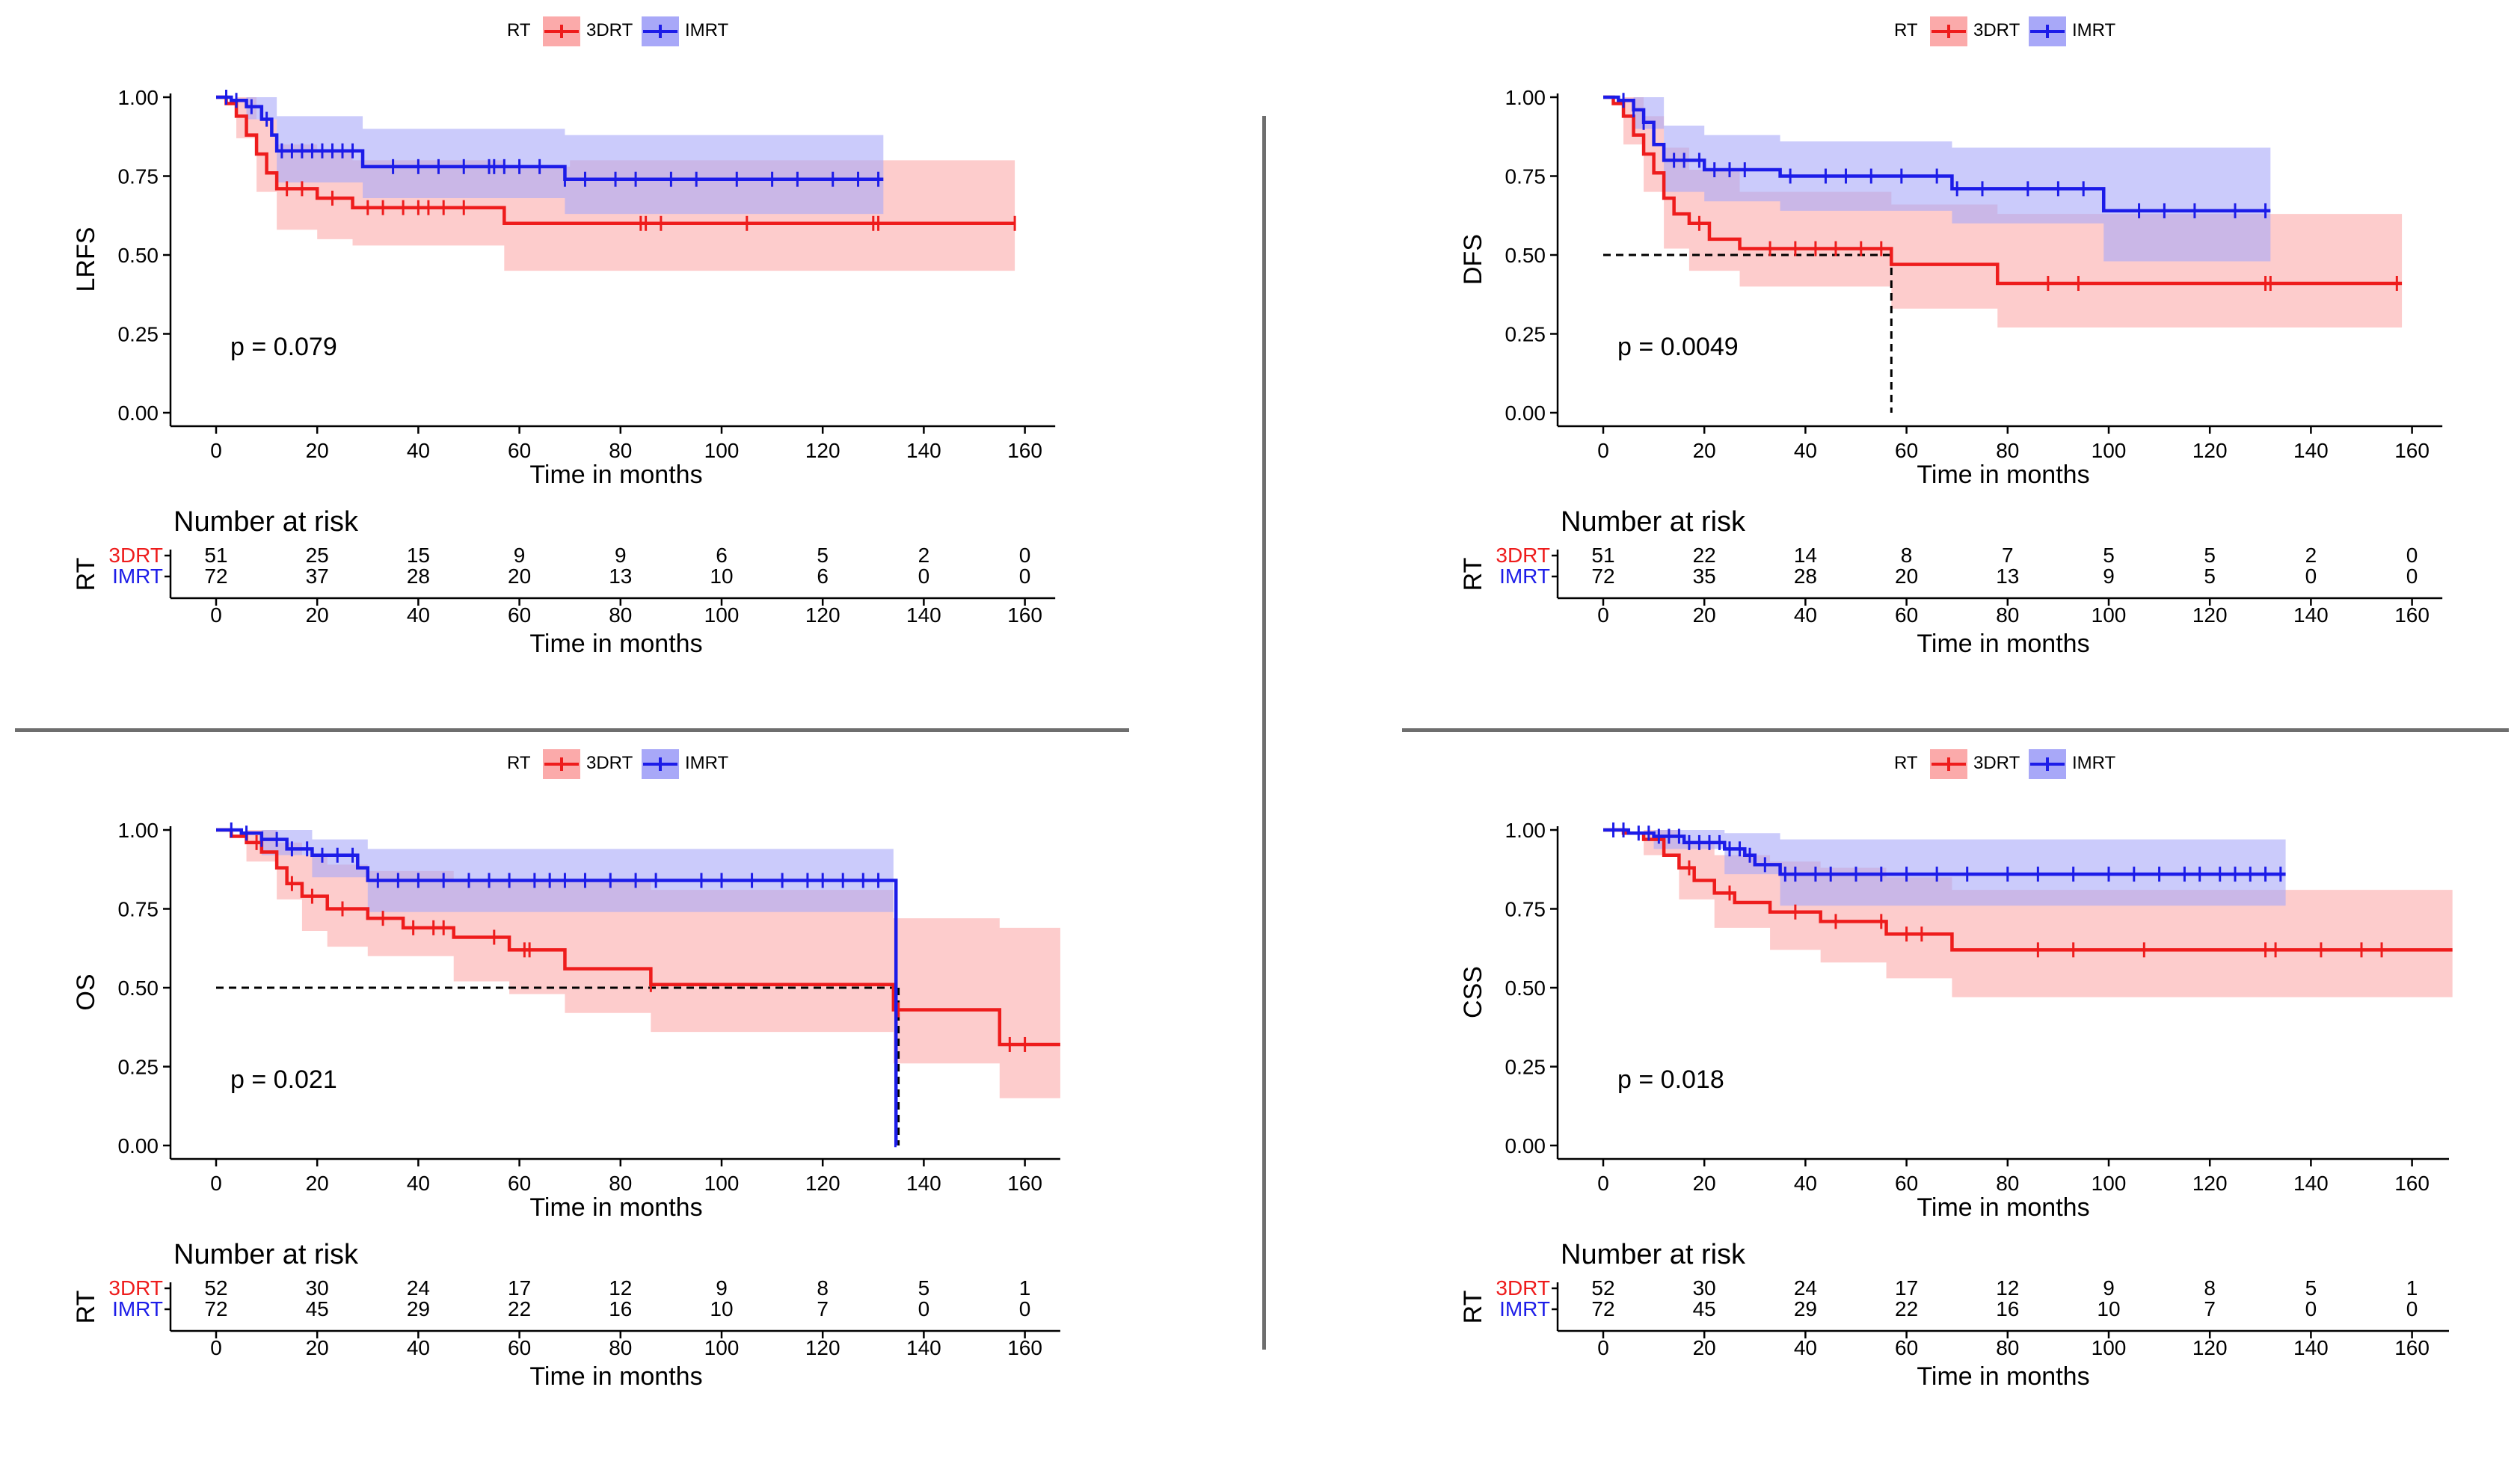  I want to click on survival-curve-3drt, so click(2028, 890).